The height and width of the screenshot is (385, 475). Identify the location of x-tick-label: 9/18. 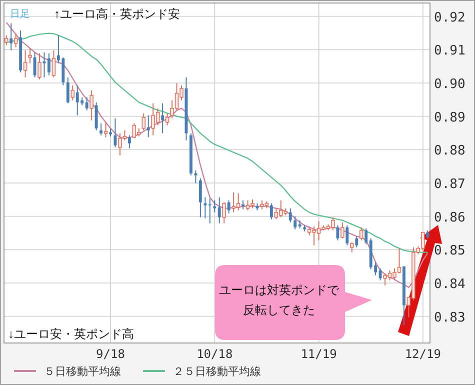
(110, 354).